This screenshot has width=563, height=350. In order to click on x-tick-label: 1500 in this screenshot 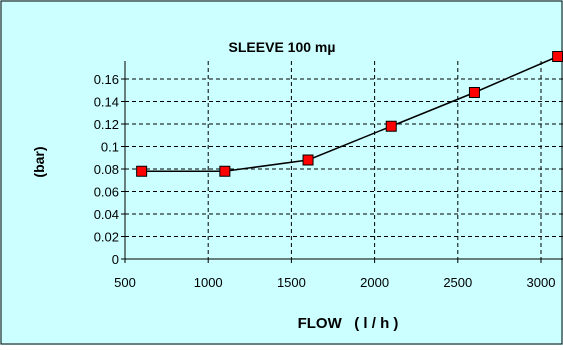, I will do `click(291, 282)`.